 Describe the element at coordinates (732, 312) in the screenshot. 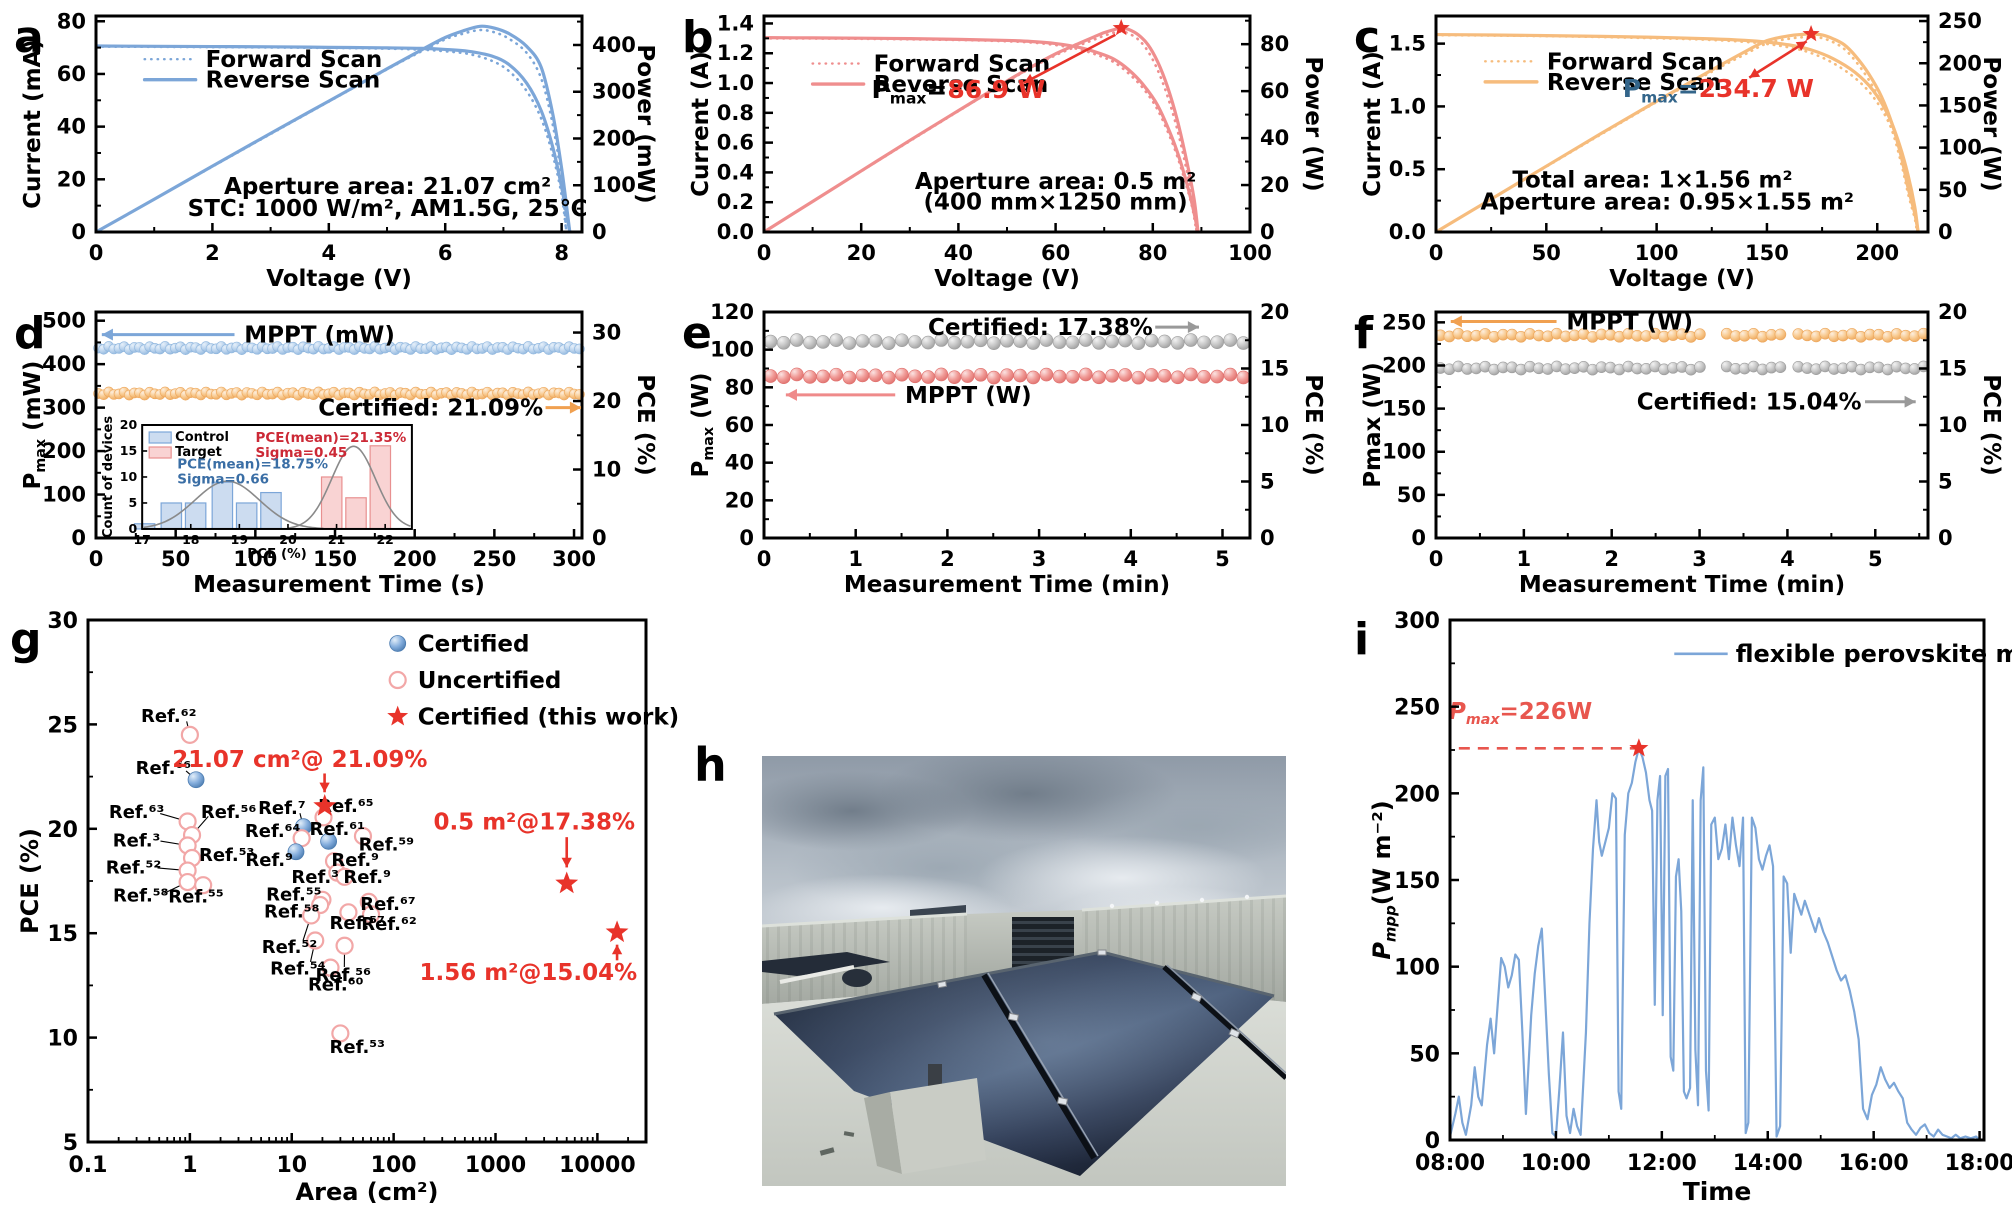

I see `svg-text: 120` at that location.